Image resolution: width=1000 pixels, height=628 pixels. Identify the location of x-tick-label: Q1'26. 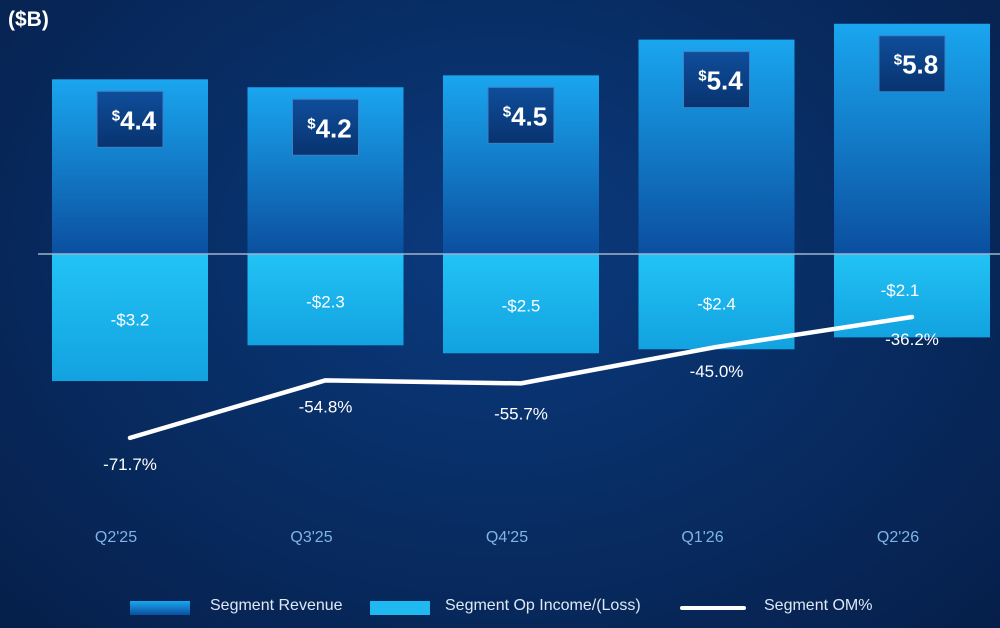
(702, 537).